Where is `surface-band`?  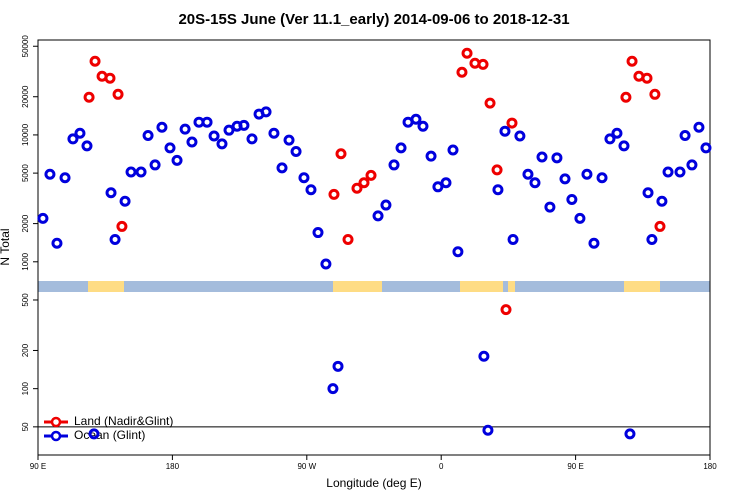
surface-band is located at coordinates (374, 286).